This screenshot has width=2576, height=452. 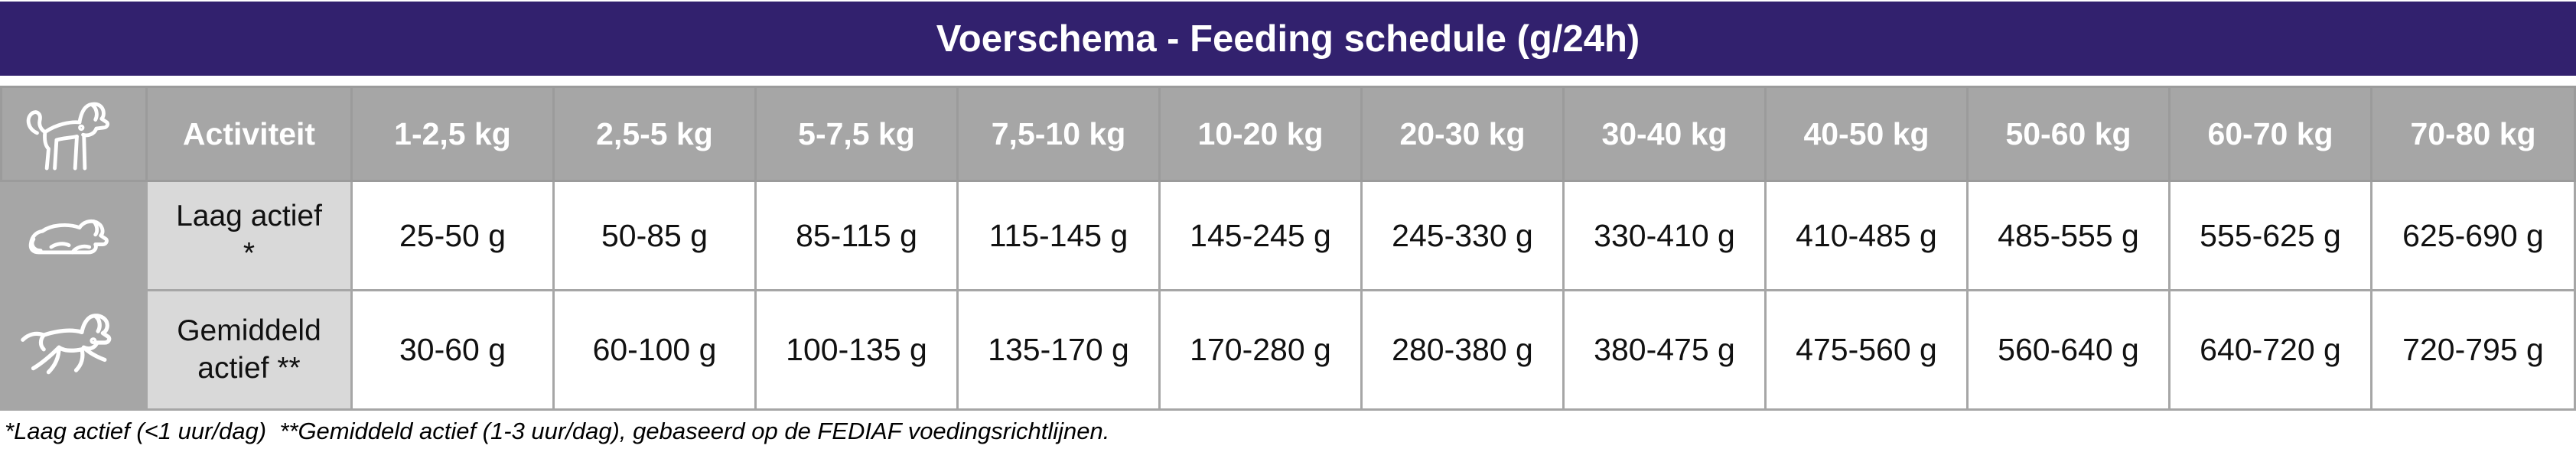 I want to click on lying-dog-icon, so click(x=69, y=237).